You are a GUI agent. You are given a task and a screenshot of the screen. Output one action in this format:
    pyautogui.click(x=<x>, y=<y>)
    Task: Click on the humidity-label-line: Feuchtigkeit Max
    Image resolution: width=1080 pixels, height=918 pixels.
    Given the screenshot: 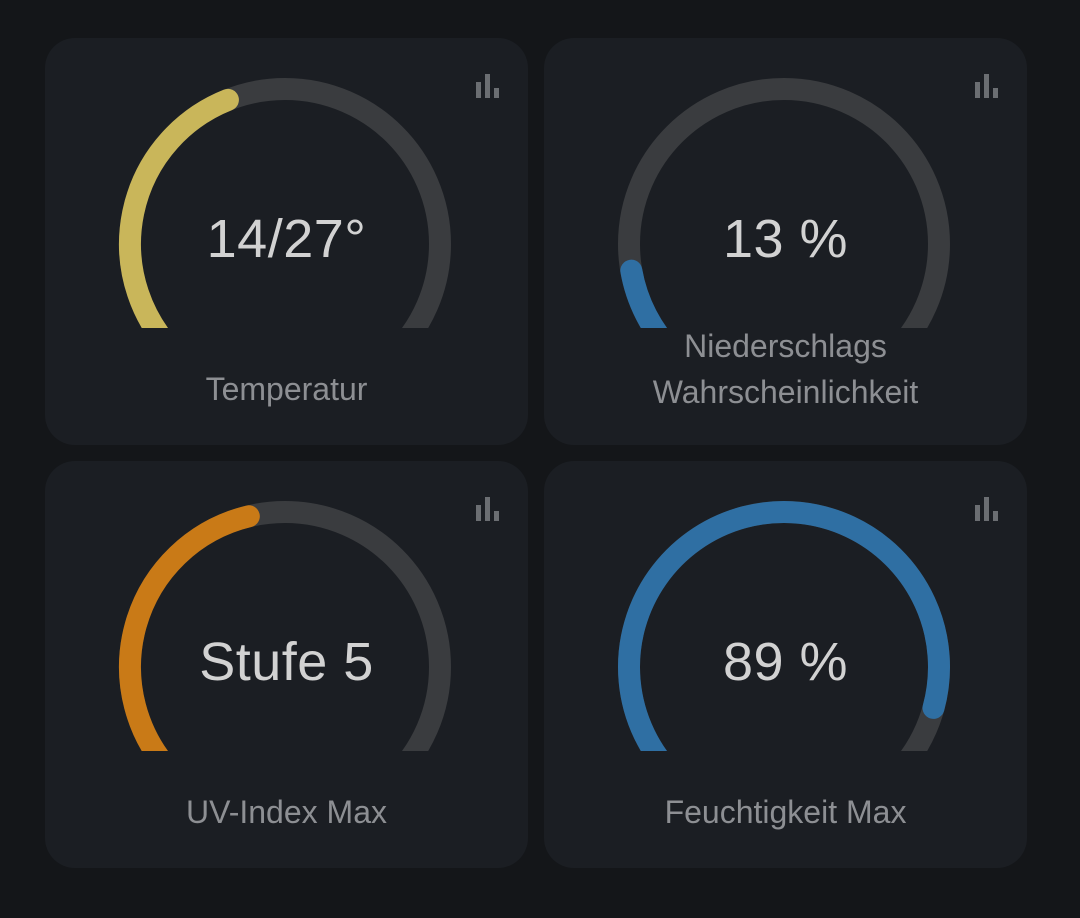 What is the action you would take?
    pyautogui.click(x=785, y=812)
    